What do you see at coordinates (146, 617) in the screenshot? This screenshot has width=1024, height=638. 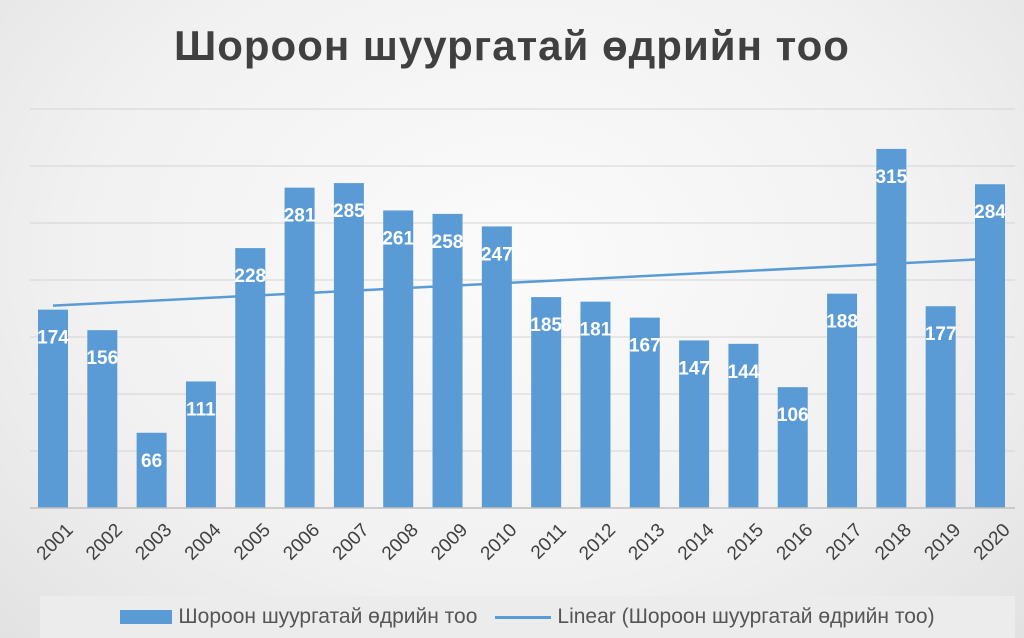 I see `legend-bar-swatch` at bounding box center [146, 617].